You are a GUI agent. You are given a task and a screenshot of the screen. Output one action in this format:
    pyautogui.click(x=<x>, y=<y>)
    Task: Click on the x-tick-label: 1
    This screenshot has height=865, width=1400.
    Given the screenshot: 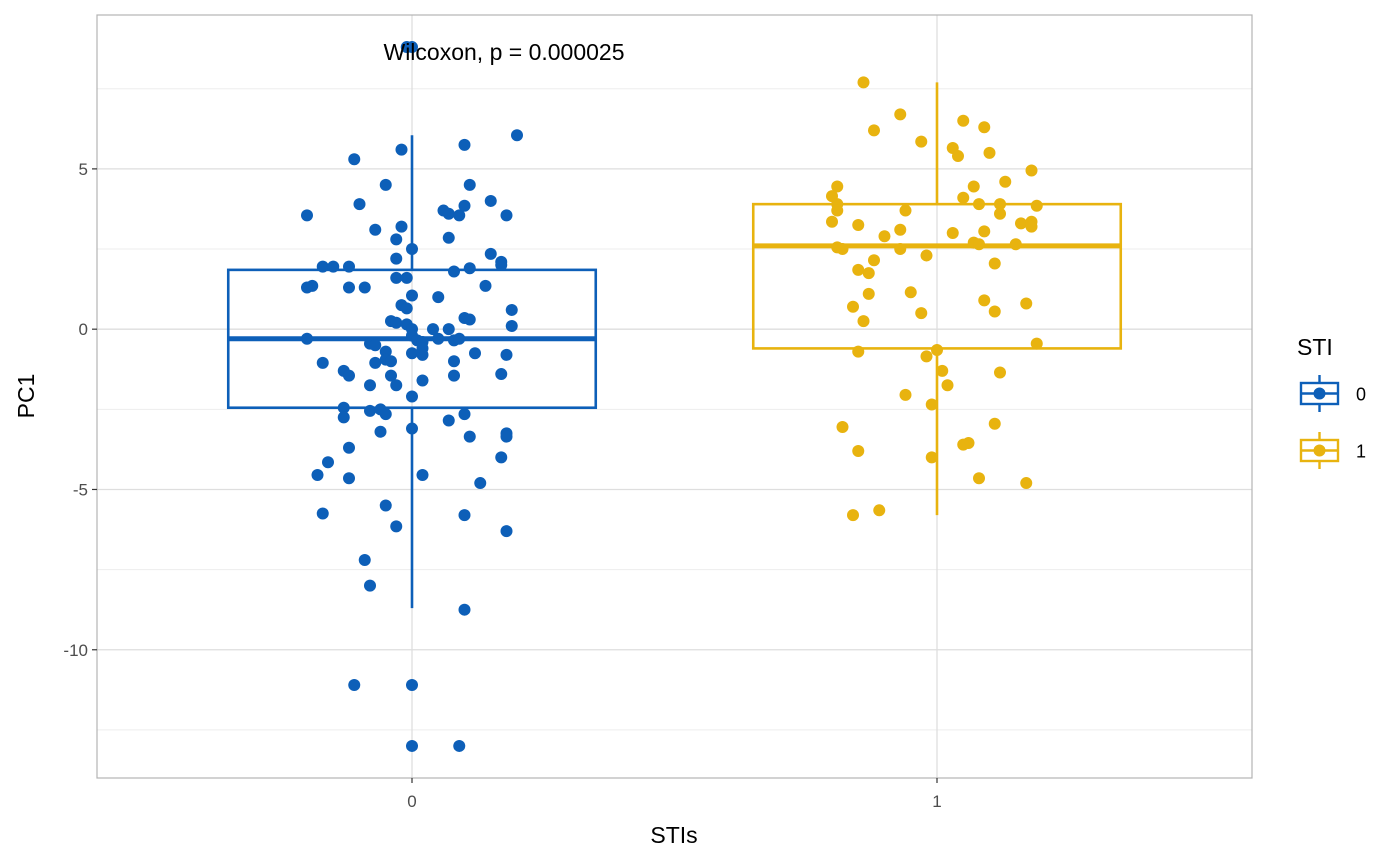 What is the action you would take?
    pyautogui.click(x=936, y=801)
    